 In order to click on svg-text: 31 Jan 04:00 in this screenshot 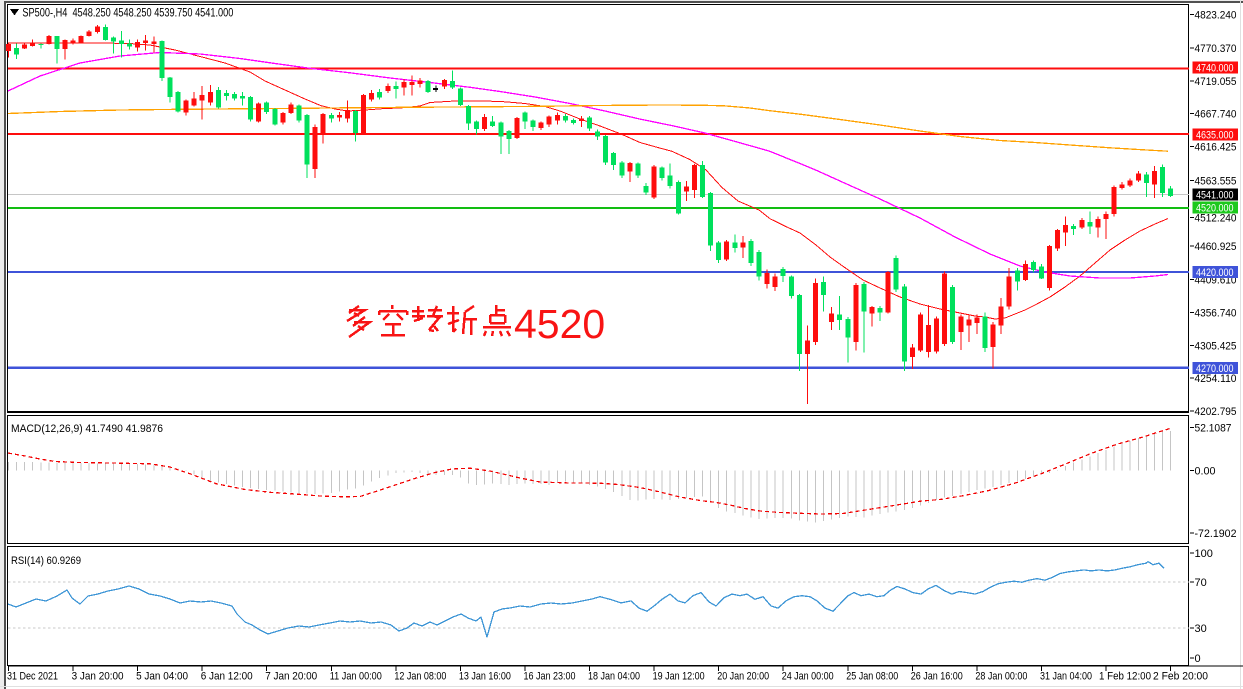, I will do `click(1066, 677)`.